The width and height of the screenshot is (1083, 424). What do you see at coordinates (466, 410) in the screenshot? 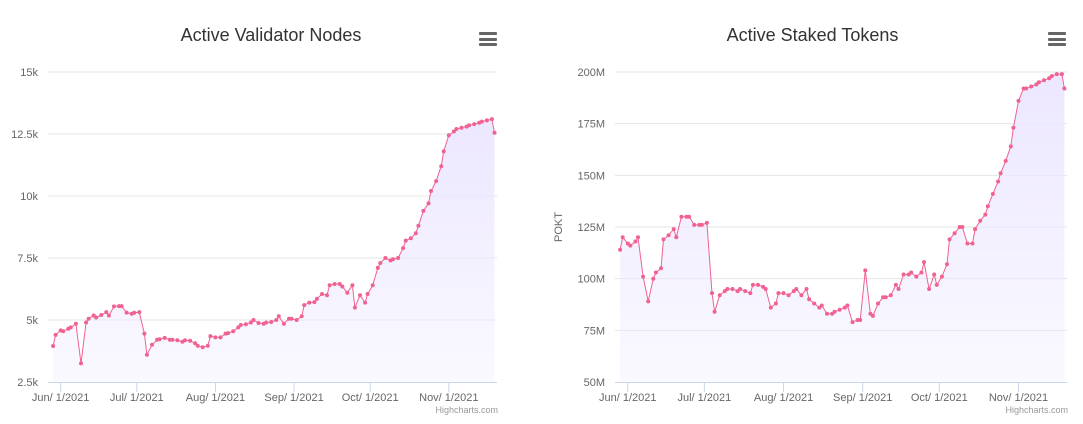
I see `highcharts-credit: Highcharts.com` at bounding box center [466, 410].